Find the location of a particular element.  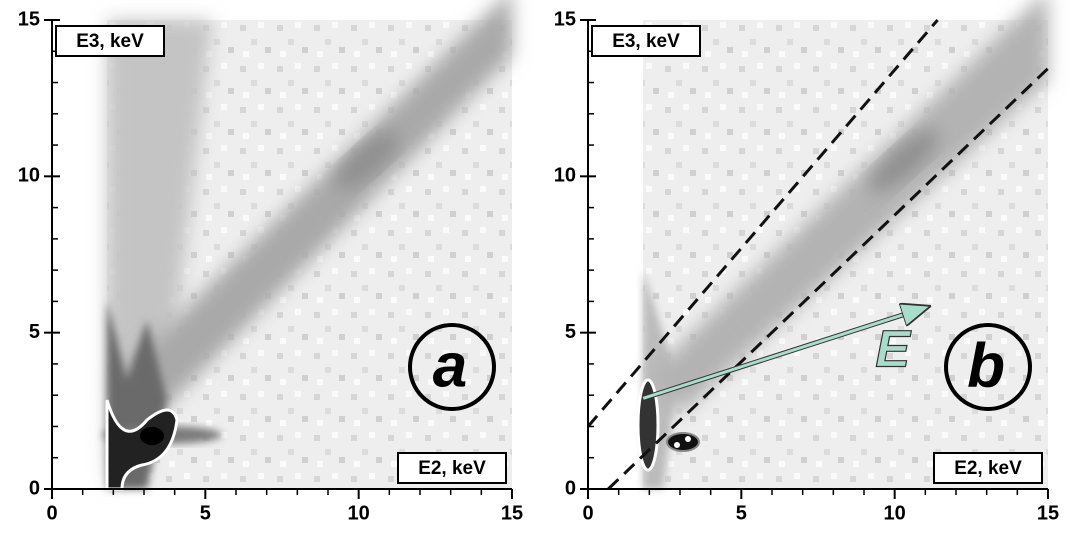

panel-label: a is located at coordinates (450, 365).